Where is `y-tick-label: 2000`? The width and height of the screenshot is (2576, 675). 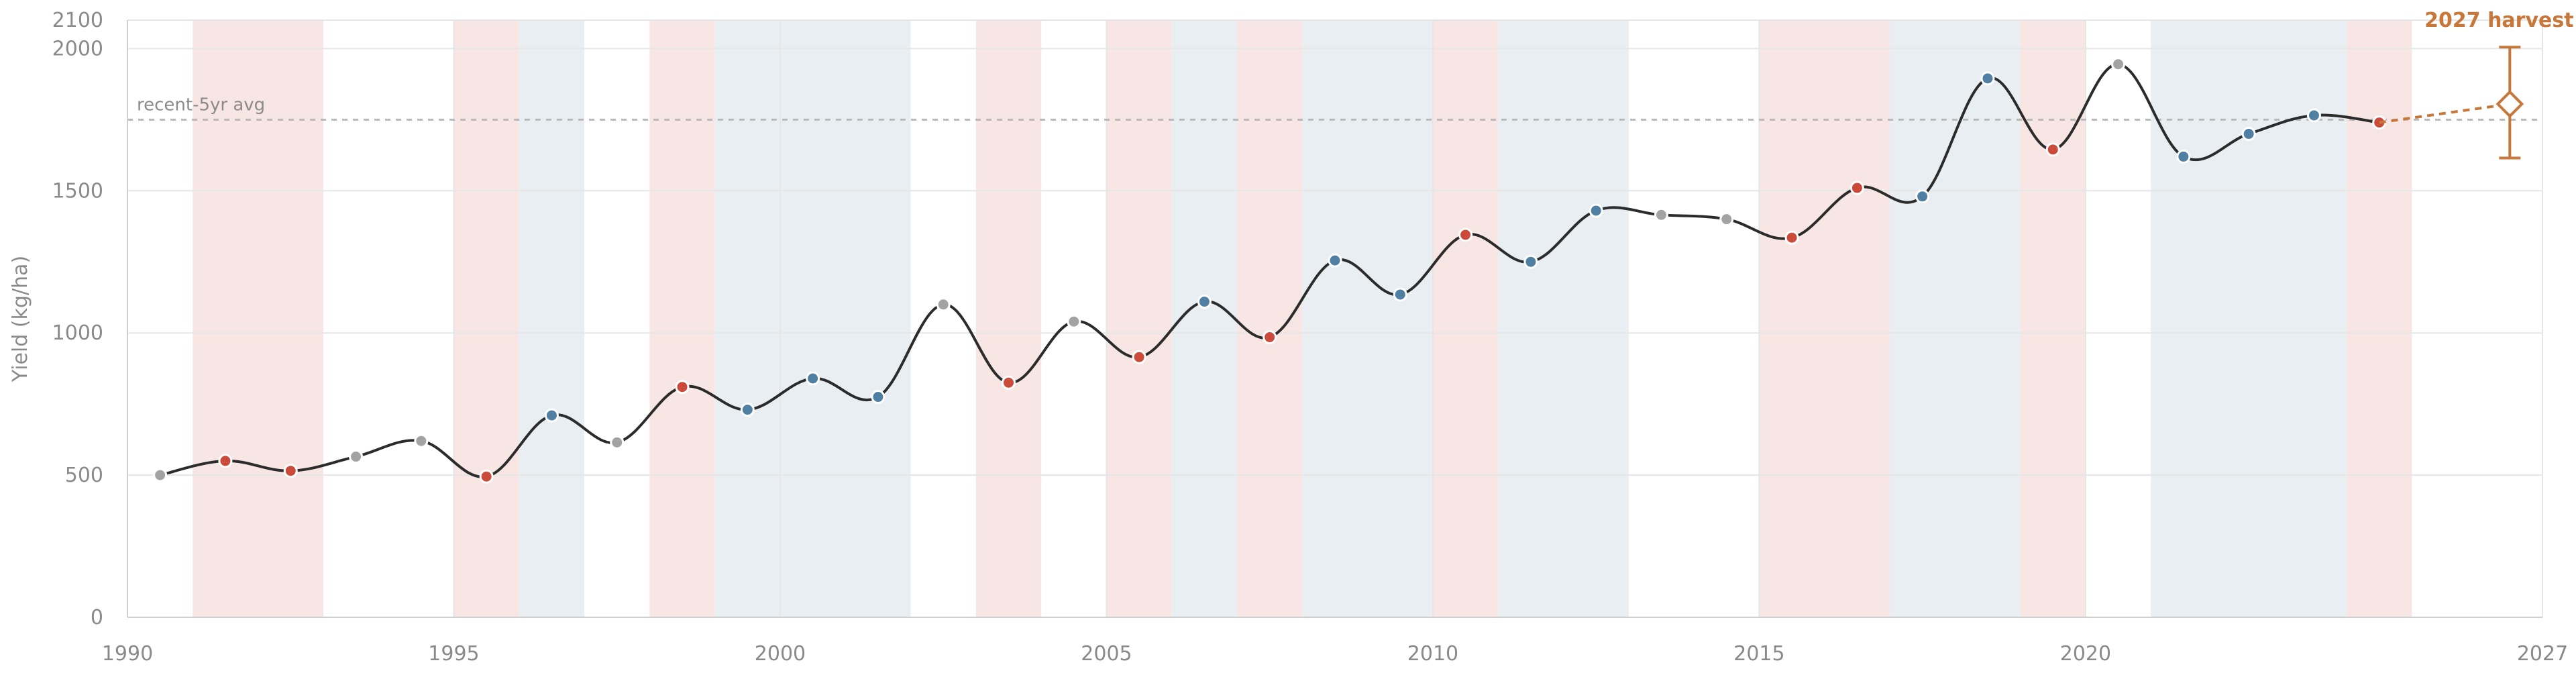 y-tick-label: 2000 is located at coordinates (77, 48).